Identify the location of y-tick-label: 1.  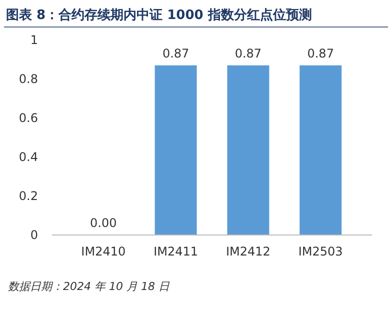
(34, 39).